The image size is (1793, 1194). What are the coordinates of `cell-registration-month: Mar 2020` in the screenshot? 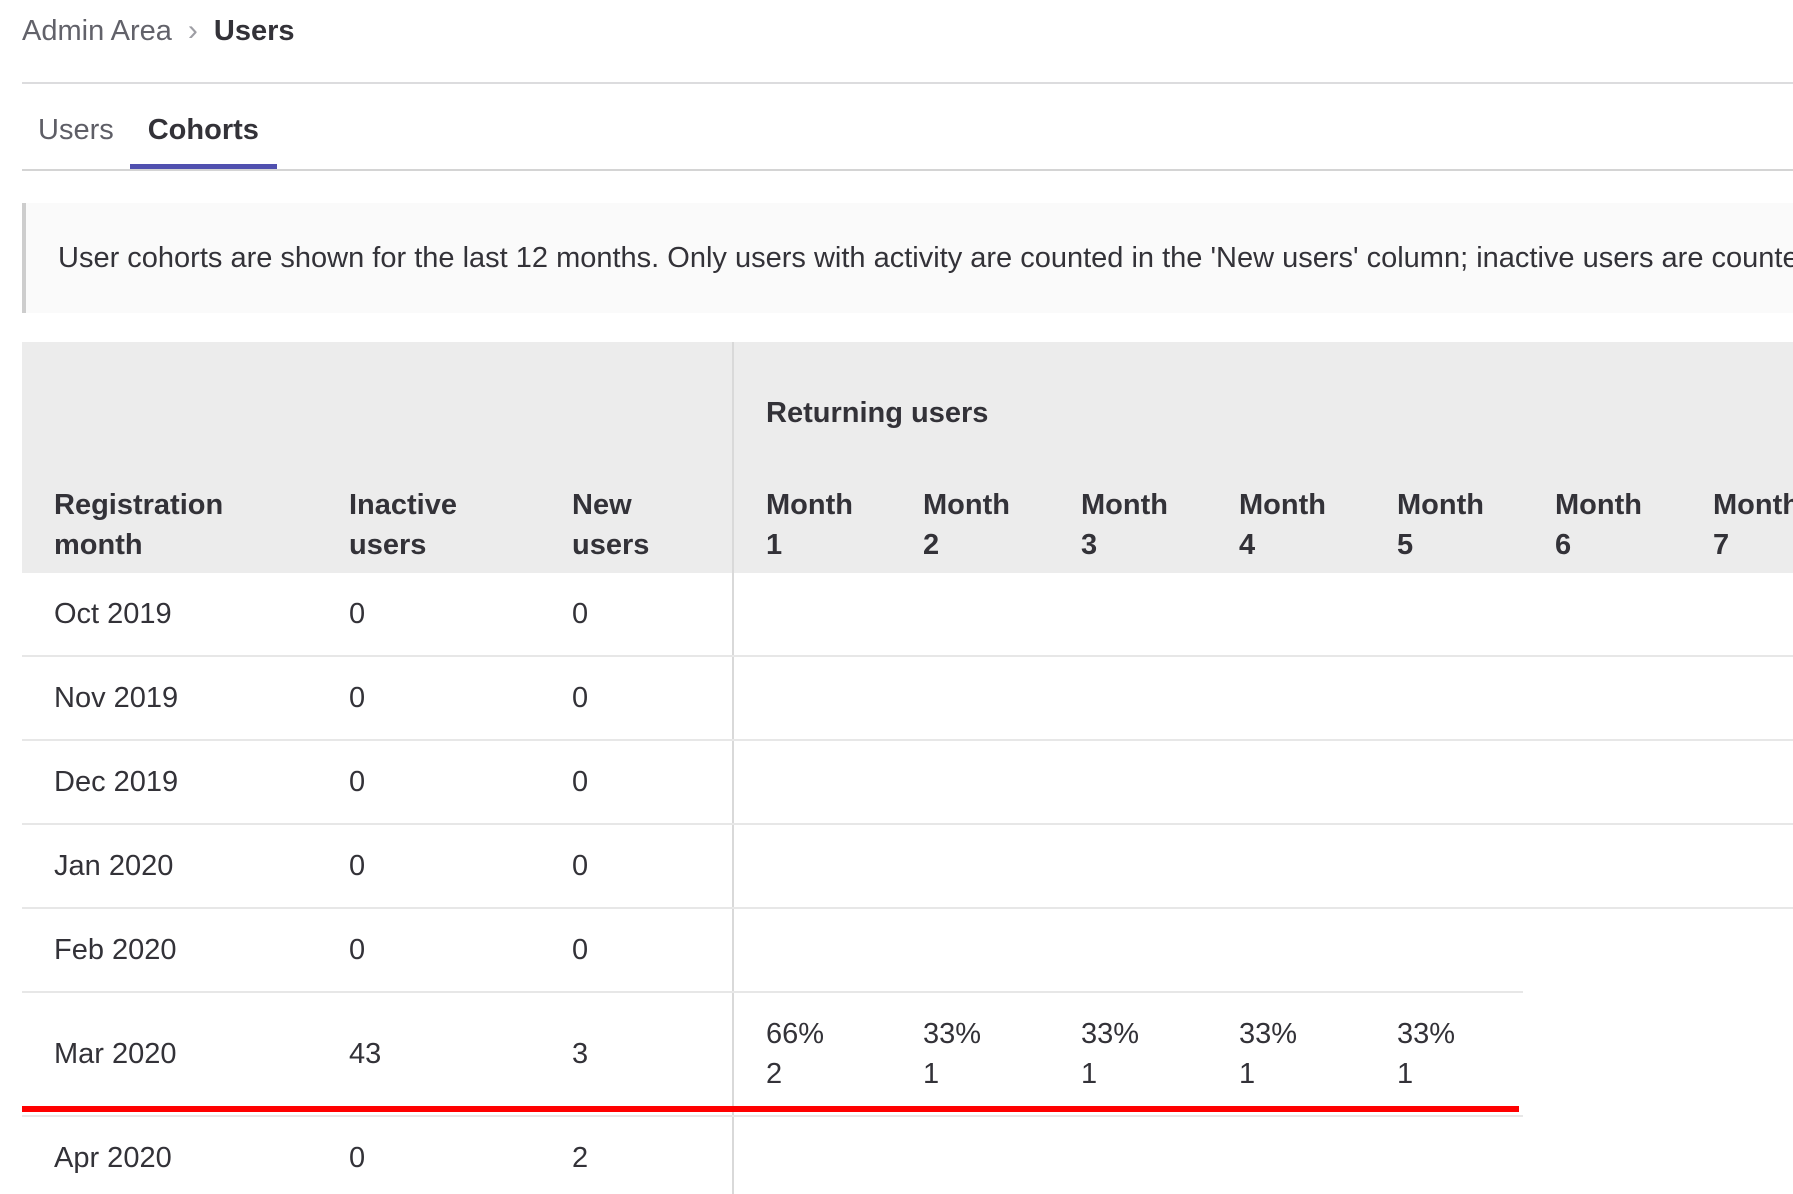 It's located at (169, 1054).